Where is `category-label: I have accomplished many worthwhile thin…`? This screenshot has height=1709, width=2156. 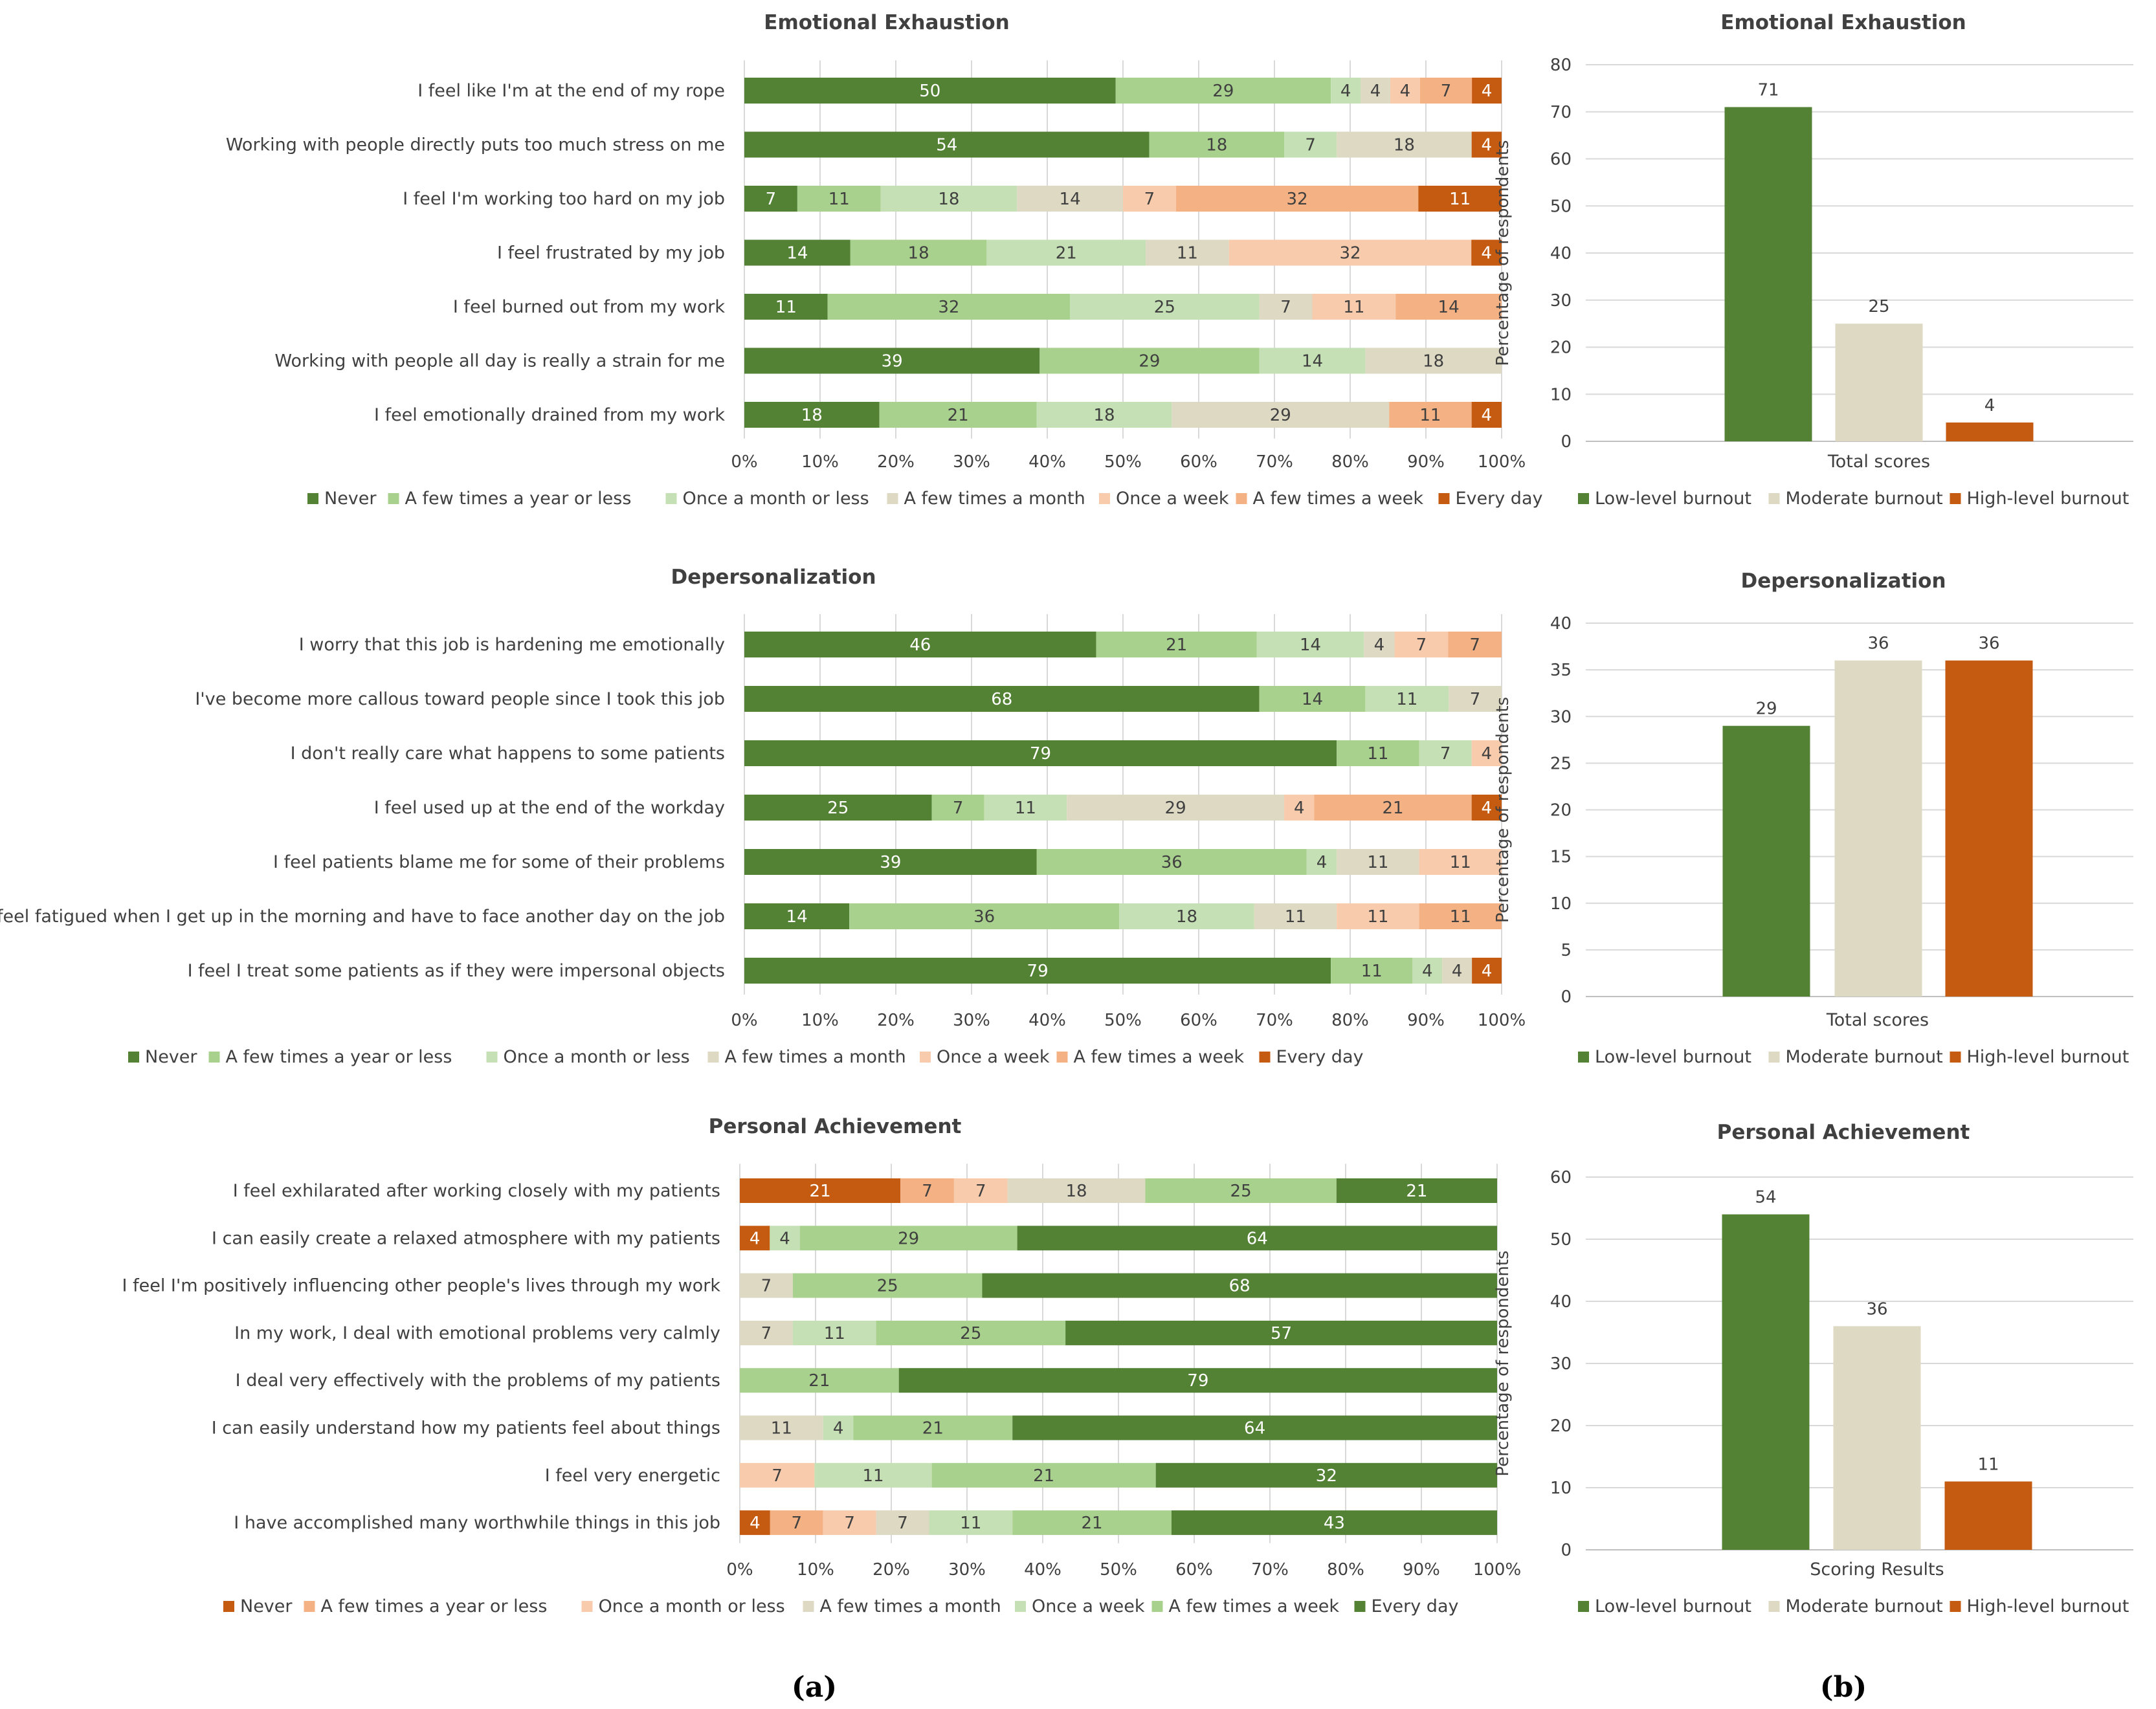 category-label: I have accomplished many worthwhile thin… is located at coordinates (477, 1523).